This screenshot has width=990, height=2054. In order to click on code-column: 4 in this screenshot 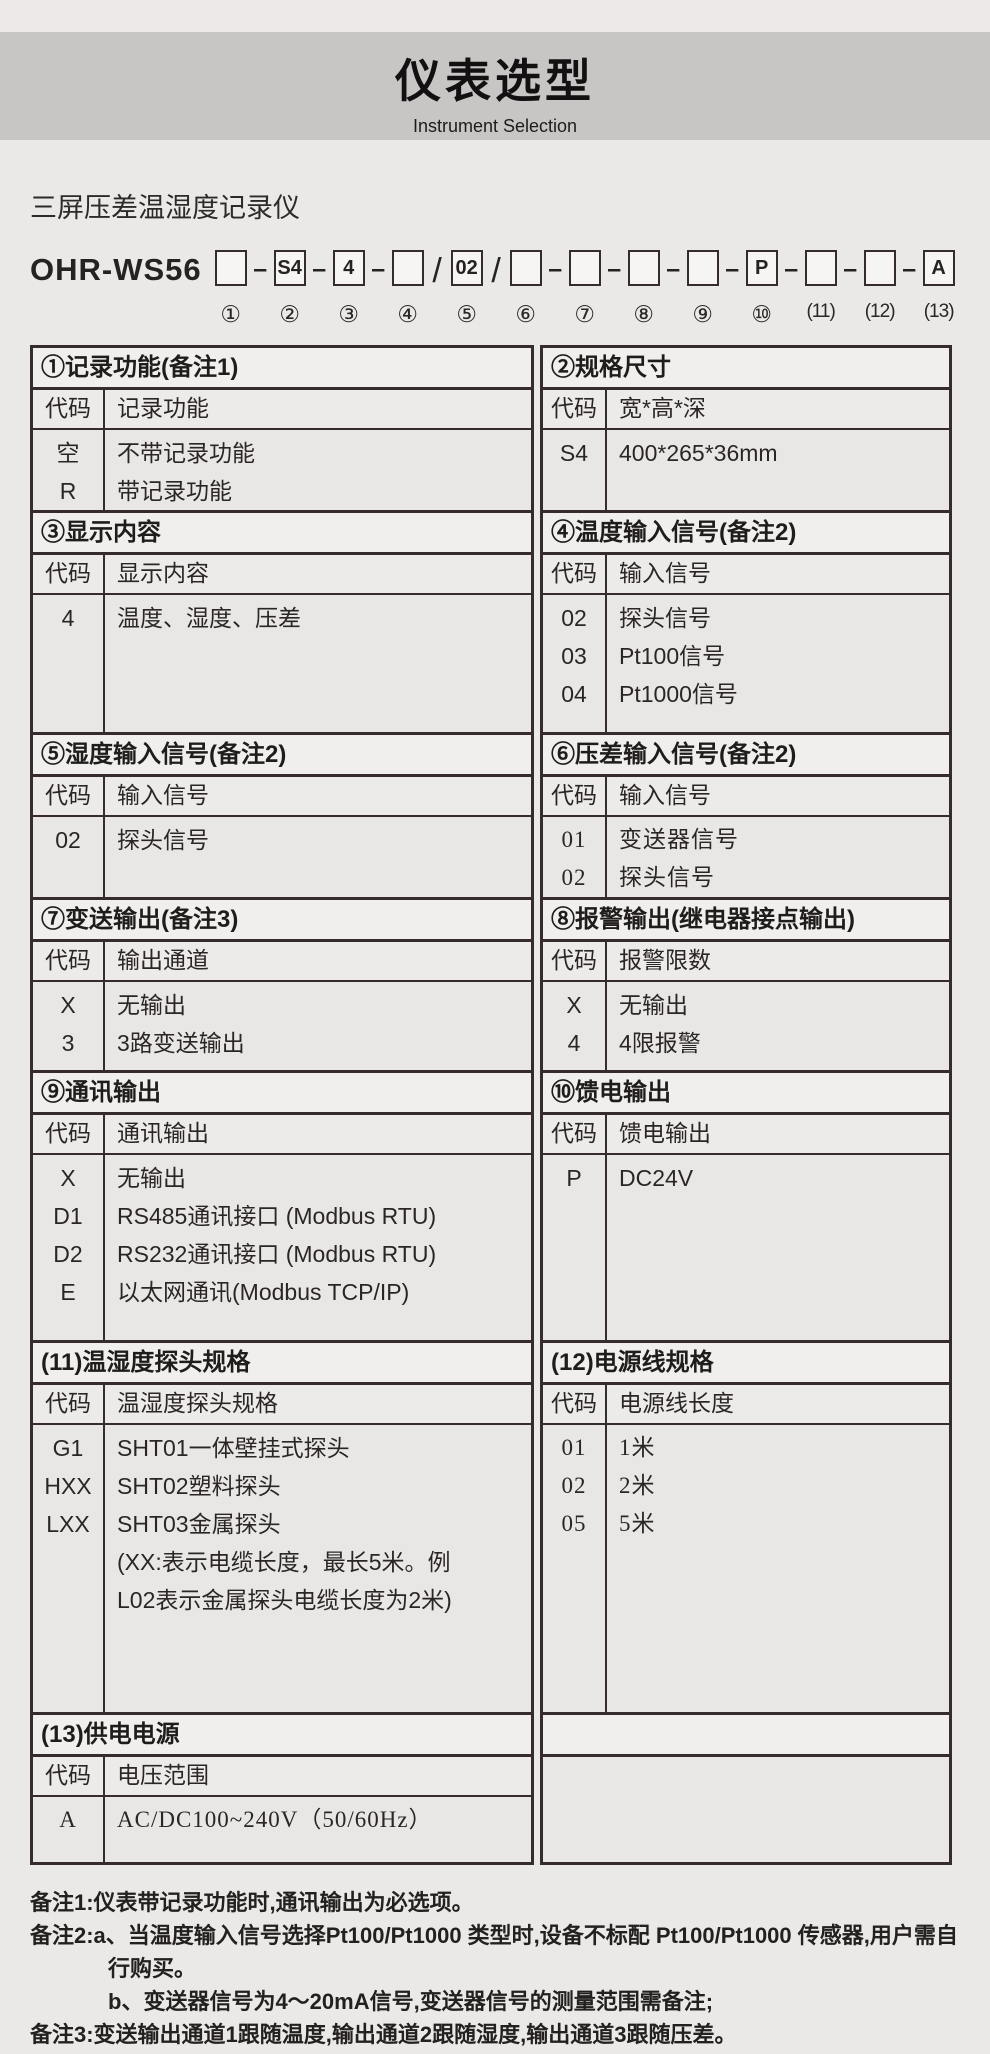, I will do `click(69, 663)`.